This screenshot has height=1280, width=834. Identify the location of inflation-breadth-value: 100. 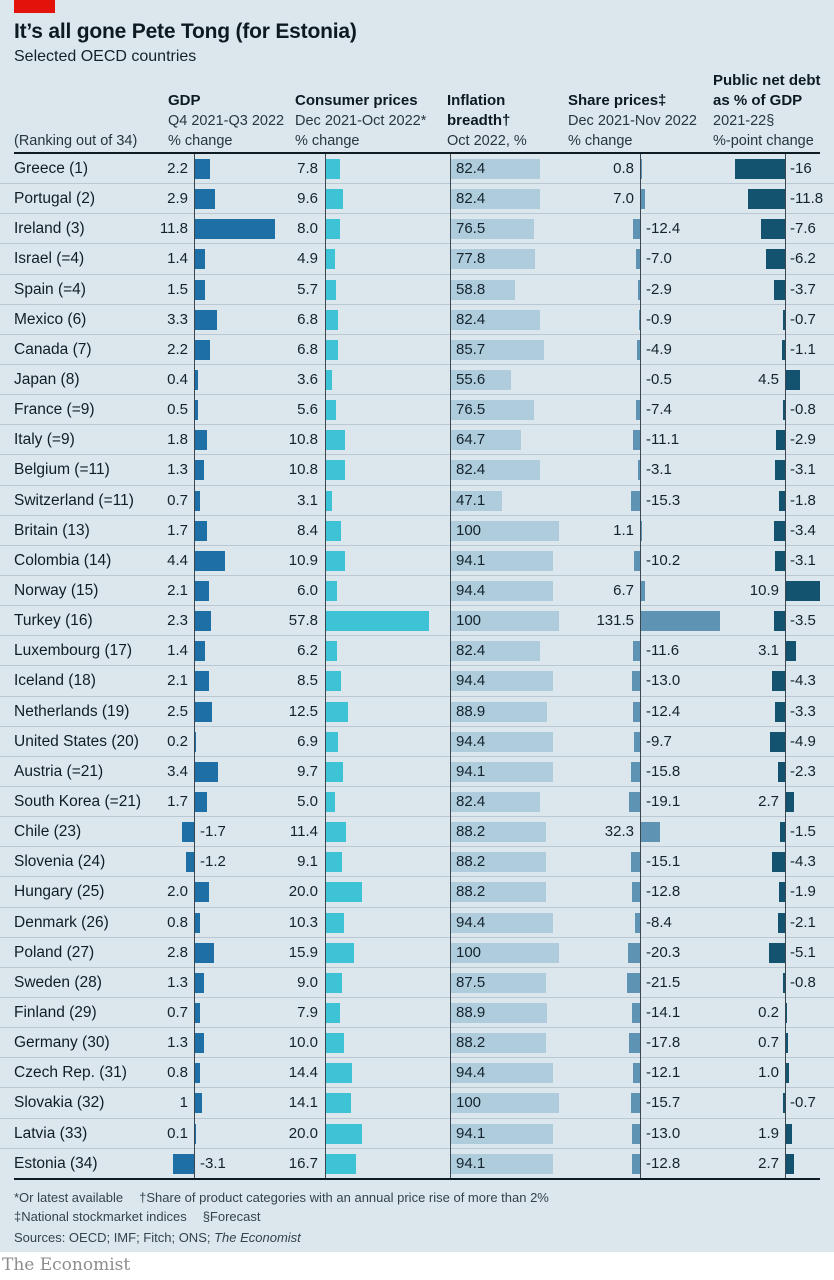
(469, 621).